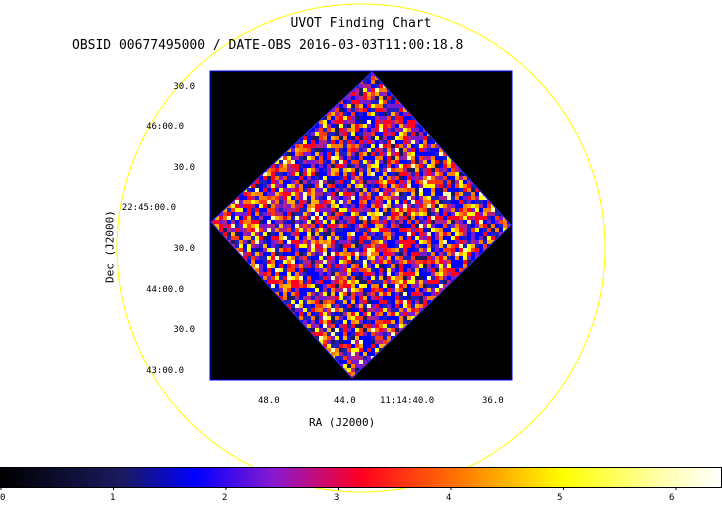 The image size is (722, 508). What do you see at coordinates (361, 477) in the screenshot?
I see `colorbar` at bounding box center [361, 477].